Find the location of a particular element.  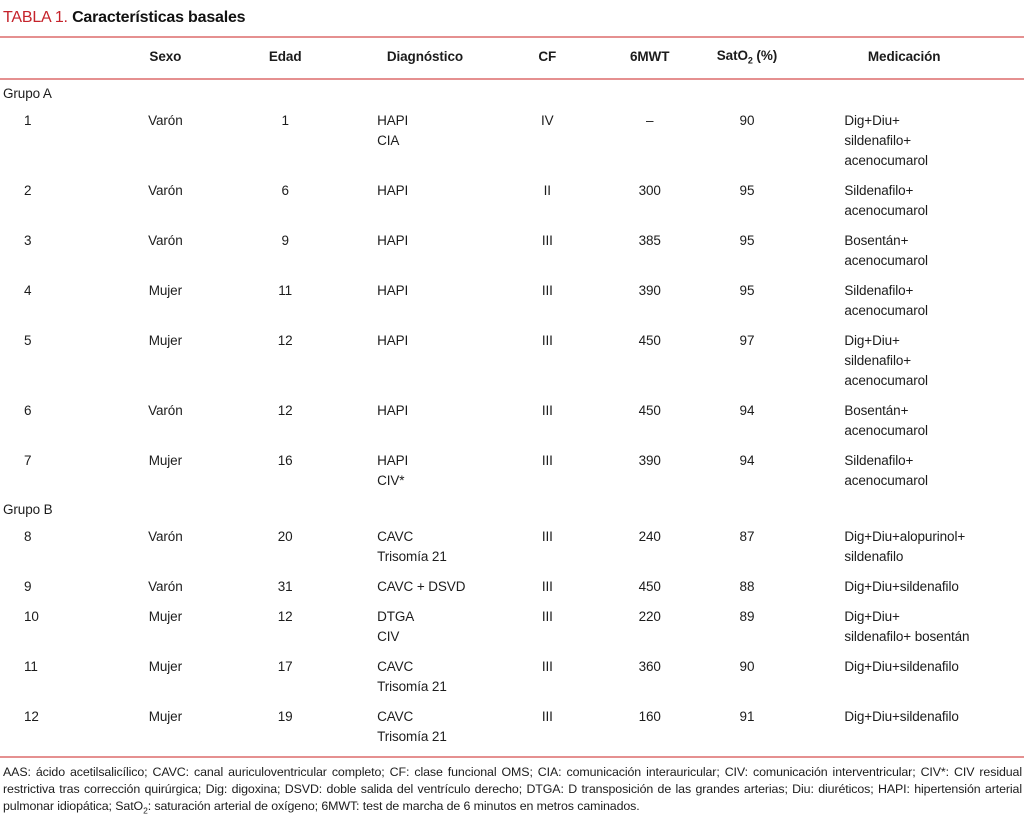

sato2-cell: 97 is located at coordinates (747, 340).